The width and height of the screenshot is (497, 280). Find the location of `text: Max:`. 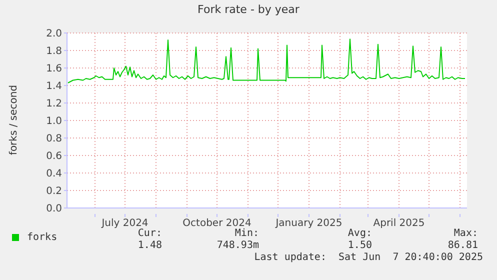

text: Max: is located at coordinates (466, 233).